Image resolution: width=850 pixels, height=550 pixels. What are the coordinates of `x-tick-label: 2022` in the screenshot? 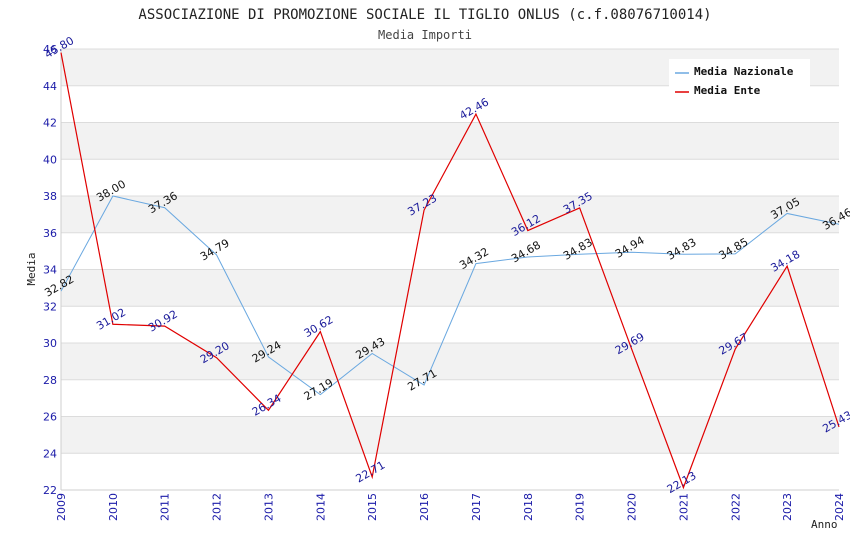 It's located at (735, 507).